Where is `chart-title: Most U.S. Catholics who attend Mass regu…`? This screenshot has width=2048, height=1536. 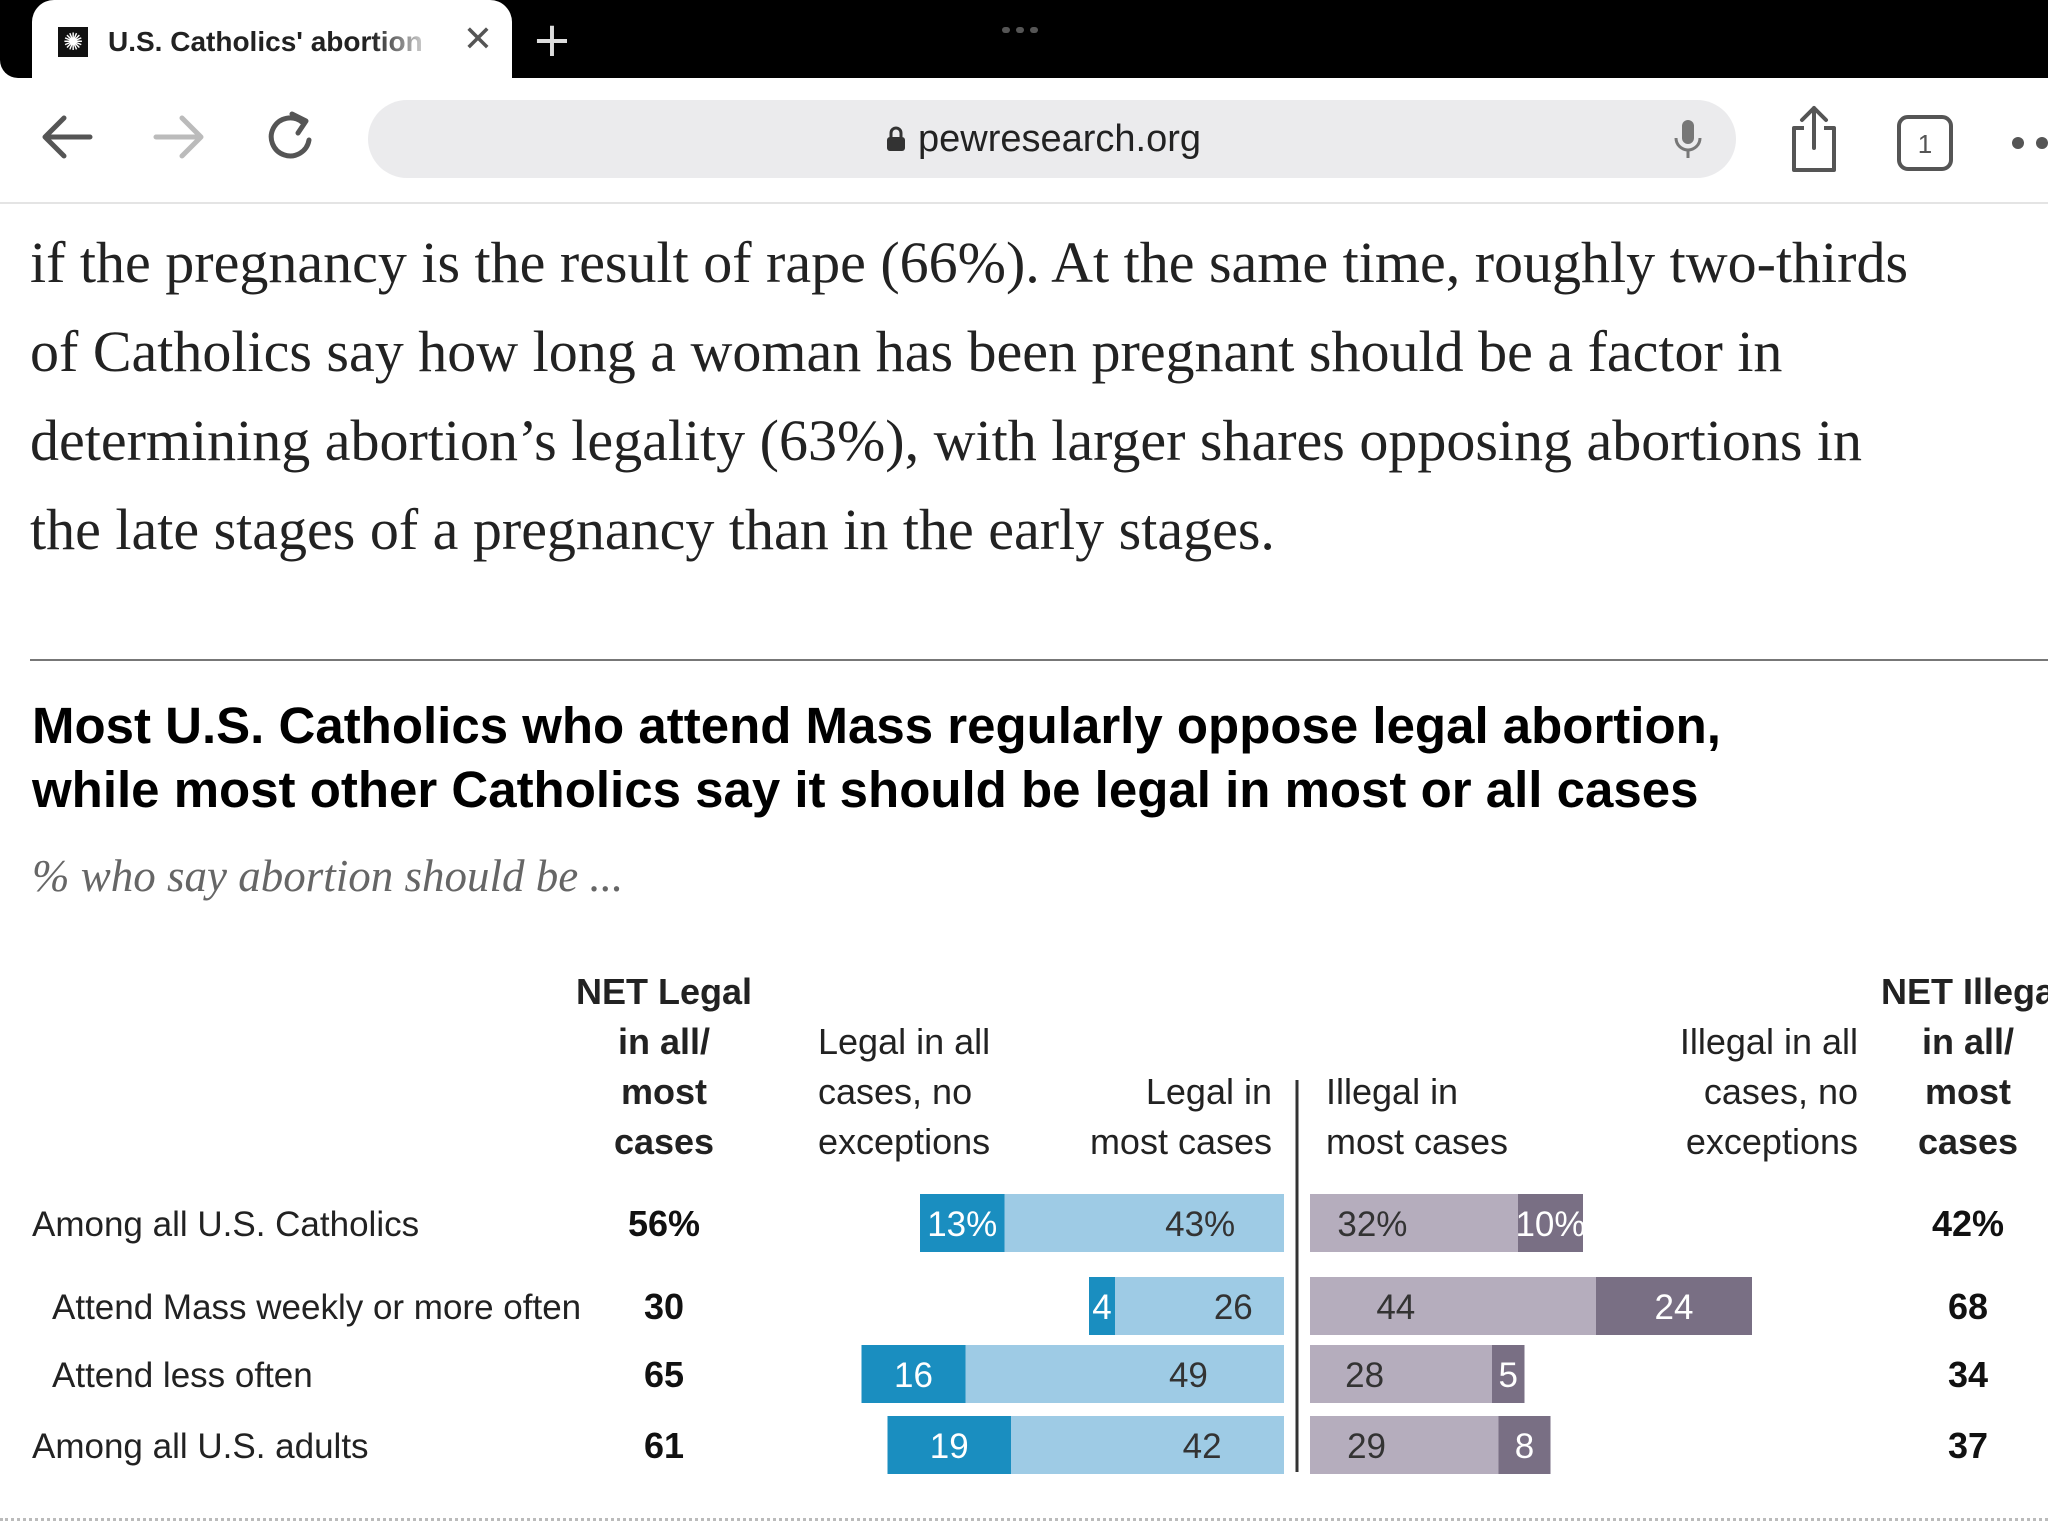
chart-title: Most U.S. Catholics who attend Mass regu… is located at coordinates (1032, 758).